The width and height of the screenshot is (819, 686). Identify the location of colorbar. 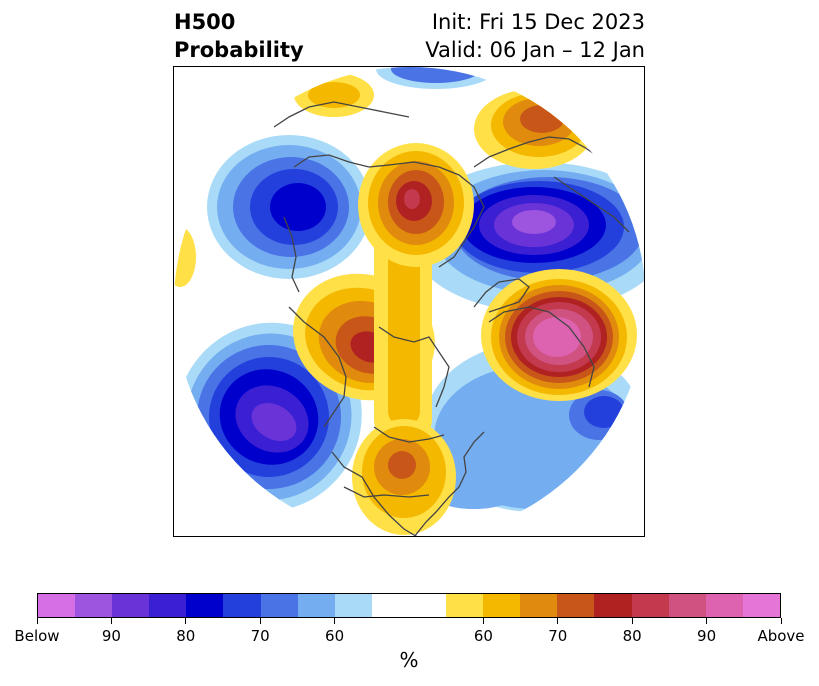
(409, 605).